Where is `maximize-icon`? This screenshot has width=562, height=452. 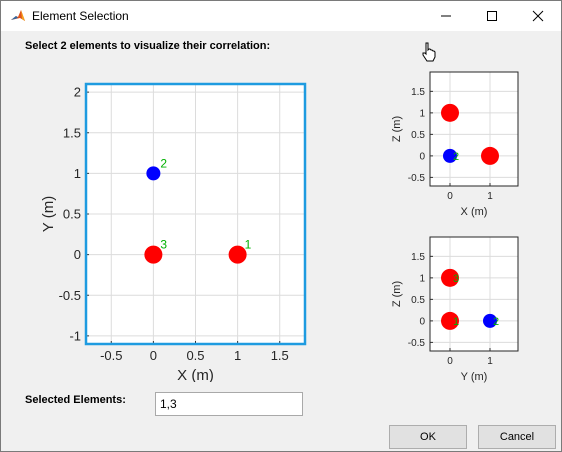
maximize-icon is located at coordinates (492, 16).